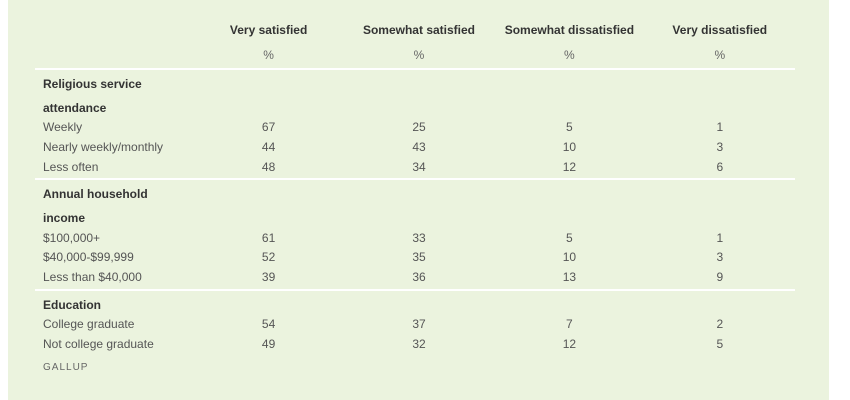 The width and height of the screenshot is (850, 400). What do you see at coordinates (719, 168) in the screenshot?
I see `cell-value: 6` at bounding box center [719, 168].